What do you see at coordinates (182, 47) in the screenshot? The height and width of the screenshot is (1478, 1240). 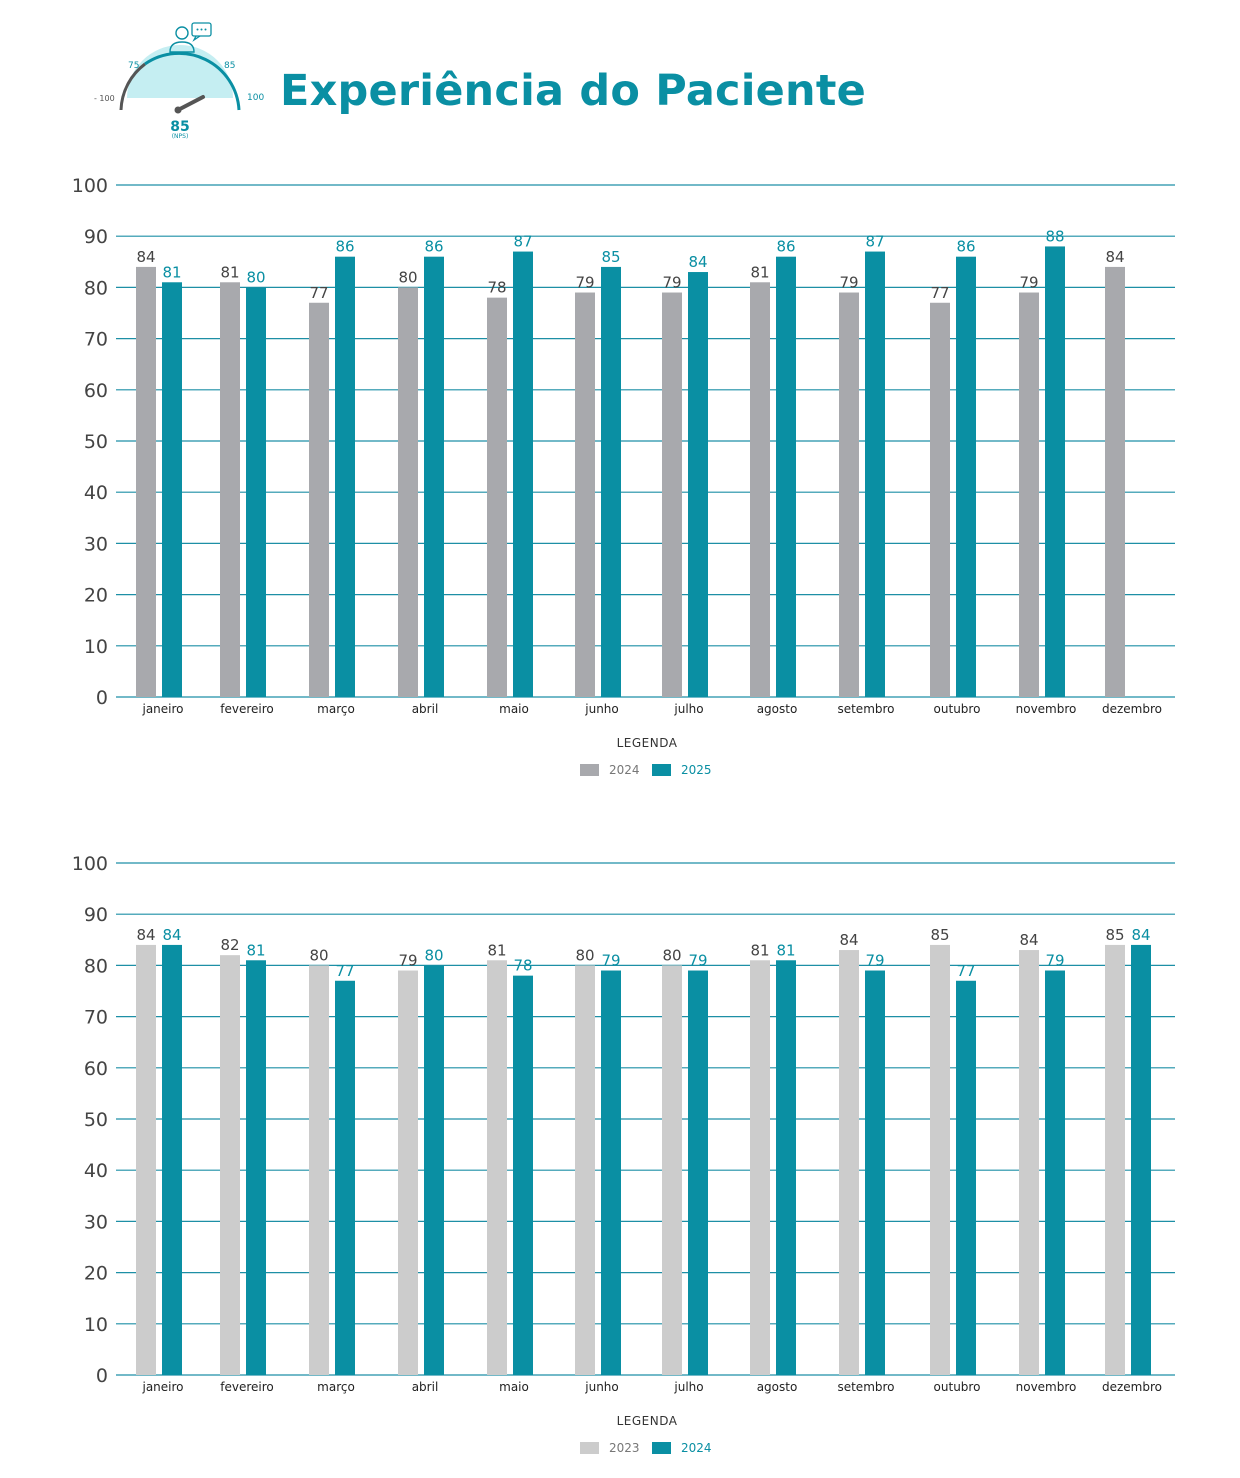 I see `person-icon-body` at bounding box center [182, 47].